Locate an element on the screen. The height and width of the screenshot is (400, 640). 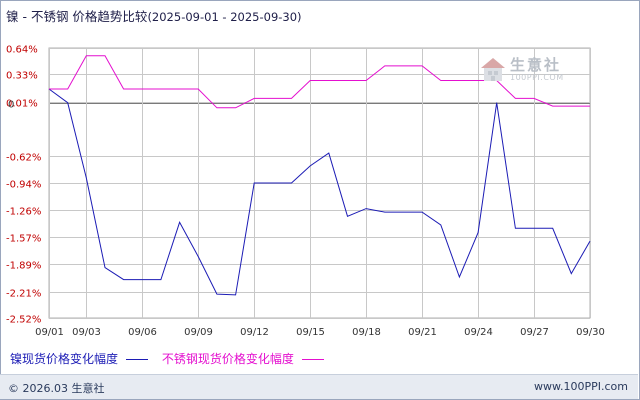
y-tick-label: 0.64% is located at coordinates (22, 50).